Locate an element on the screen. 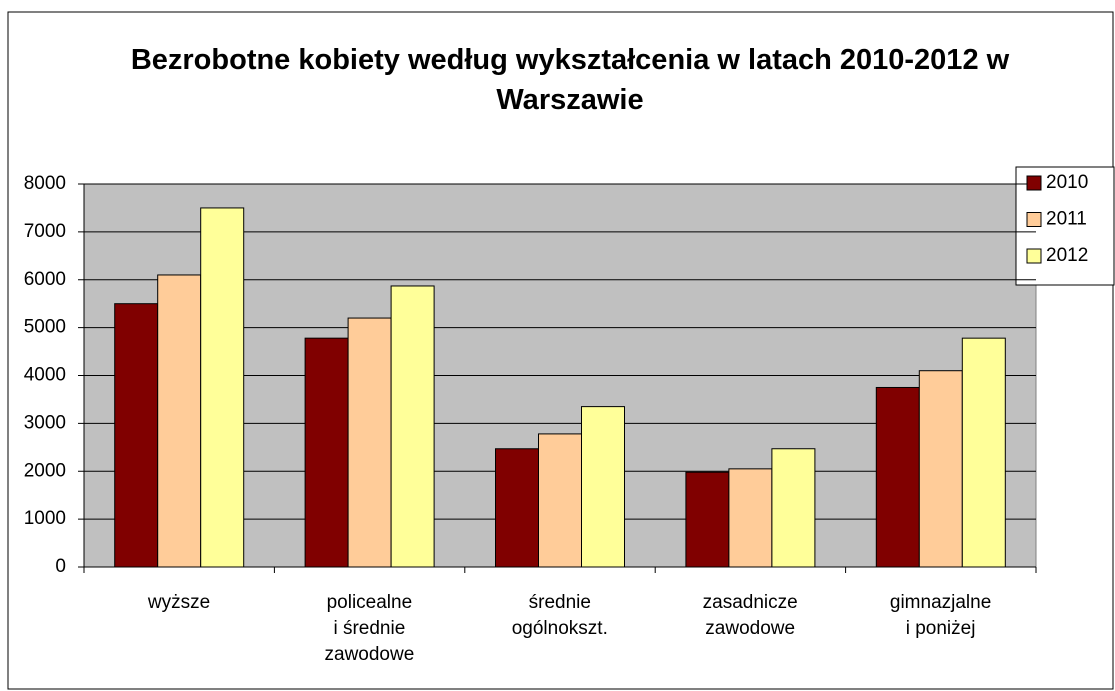 The image size is (1115, 691). x-tick-label: policealne i średnie zawodowe is located at coordinates (369, 628).